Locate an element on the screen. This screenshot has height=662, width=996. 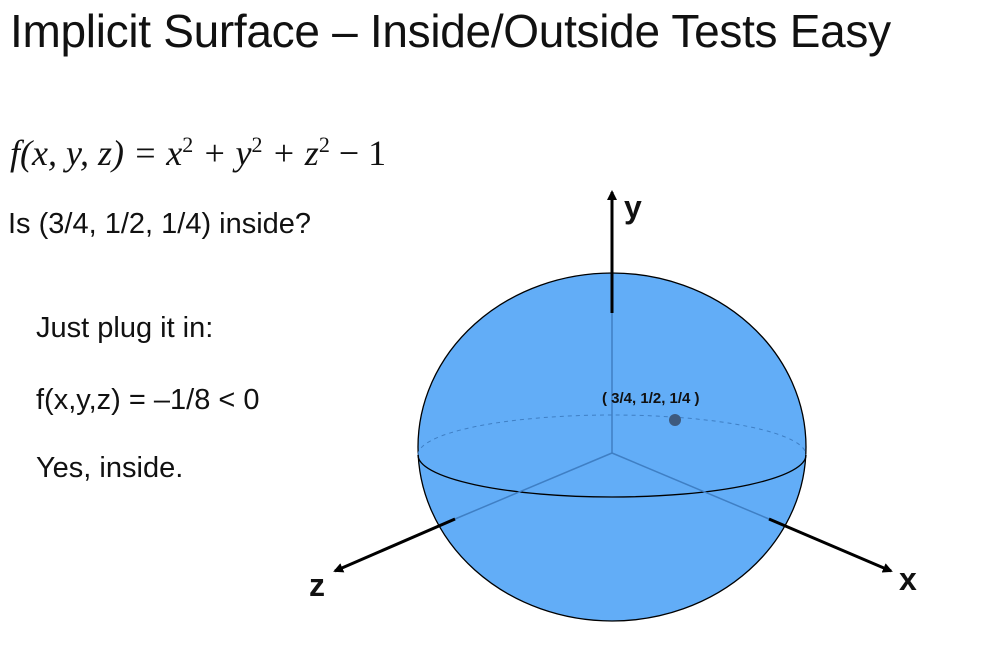
point-label: ( 3/4, 1/2, 1/4 ) is located at coordinates (651, 398).